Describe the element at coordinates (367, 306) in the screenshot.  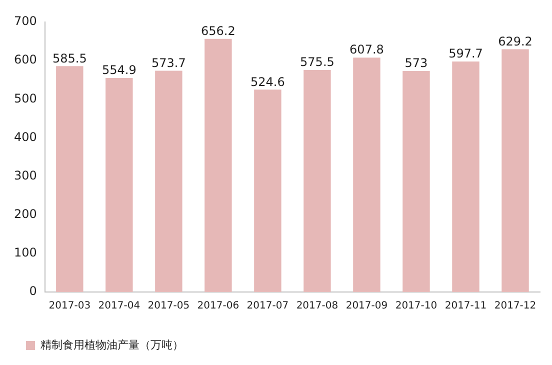
I see `x-tick-label: 2017-09` at that location.